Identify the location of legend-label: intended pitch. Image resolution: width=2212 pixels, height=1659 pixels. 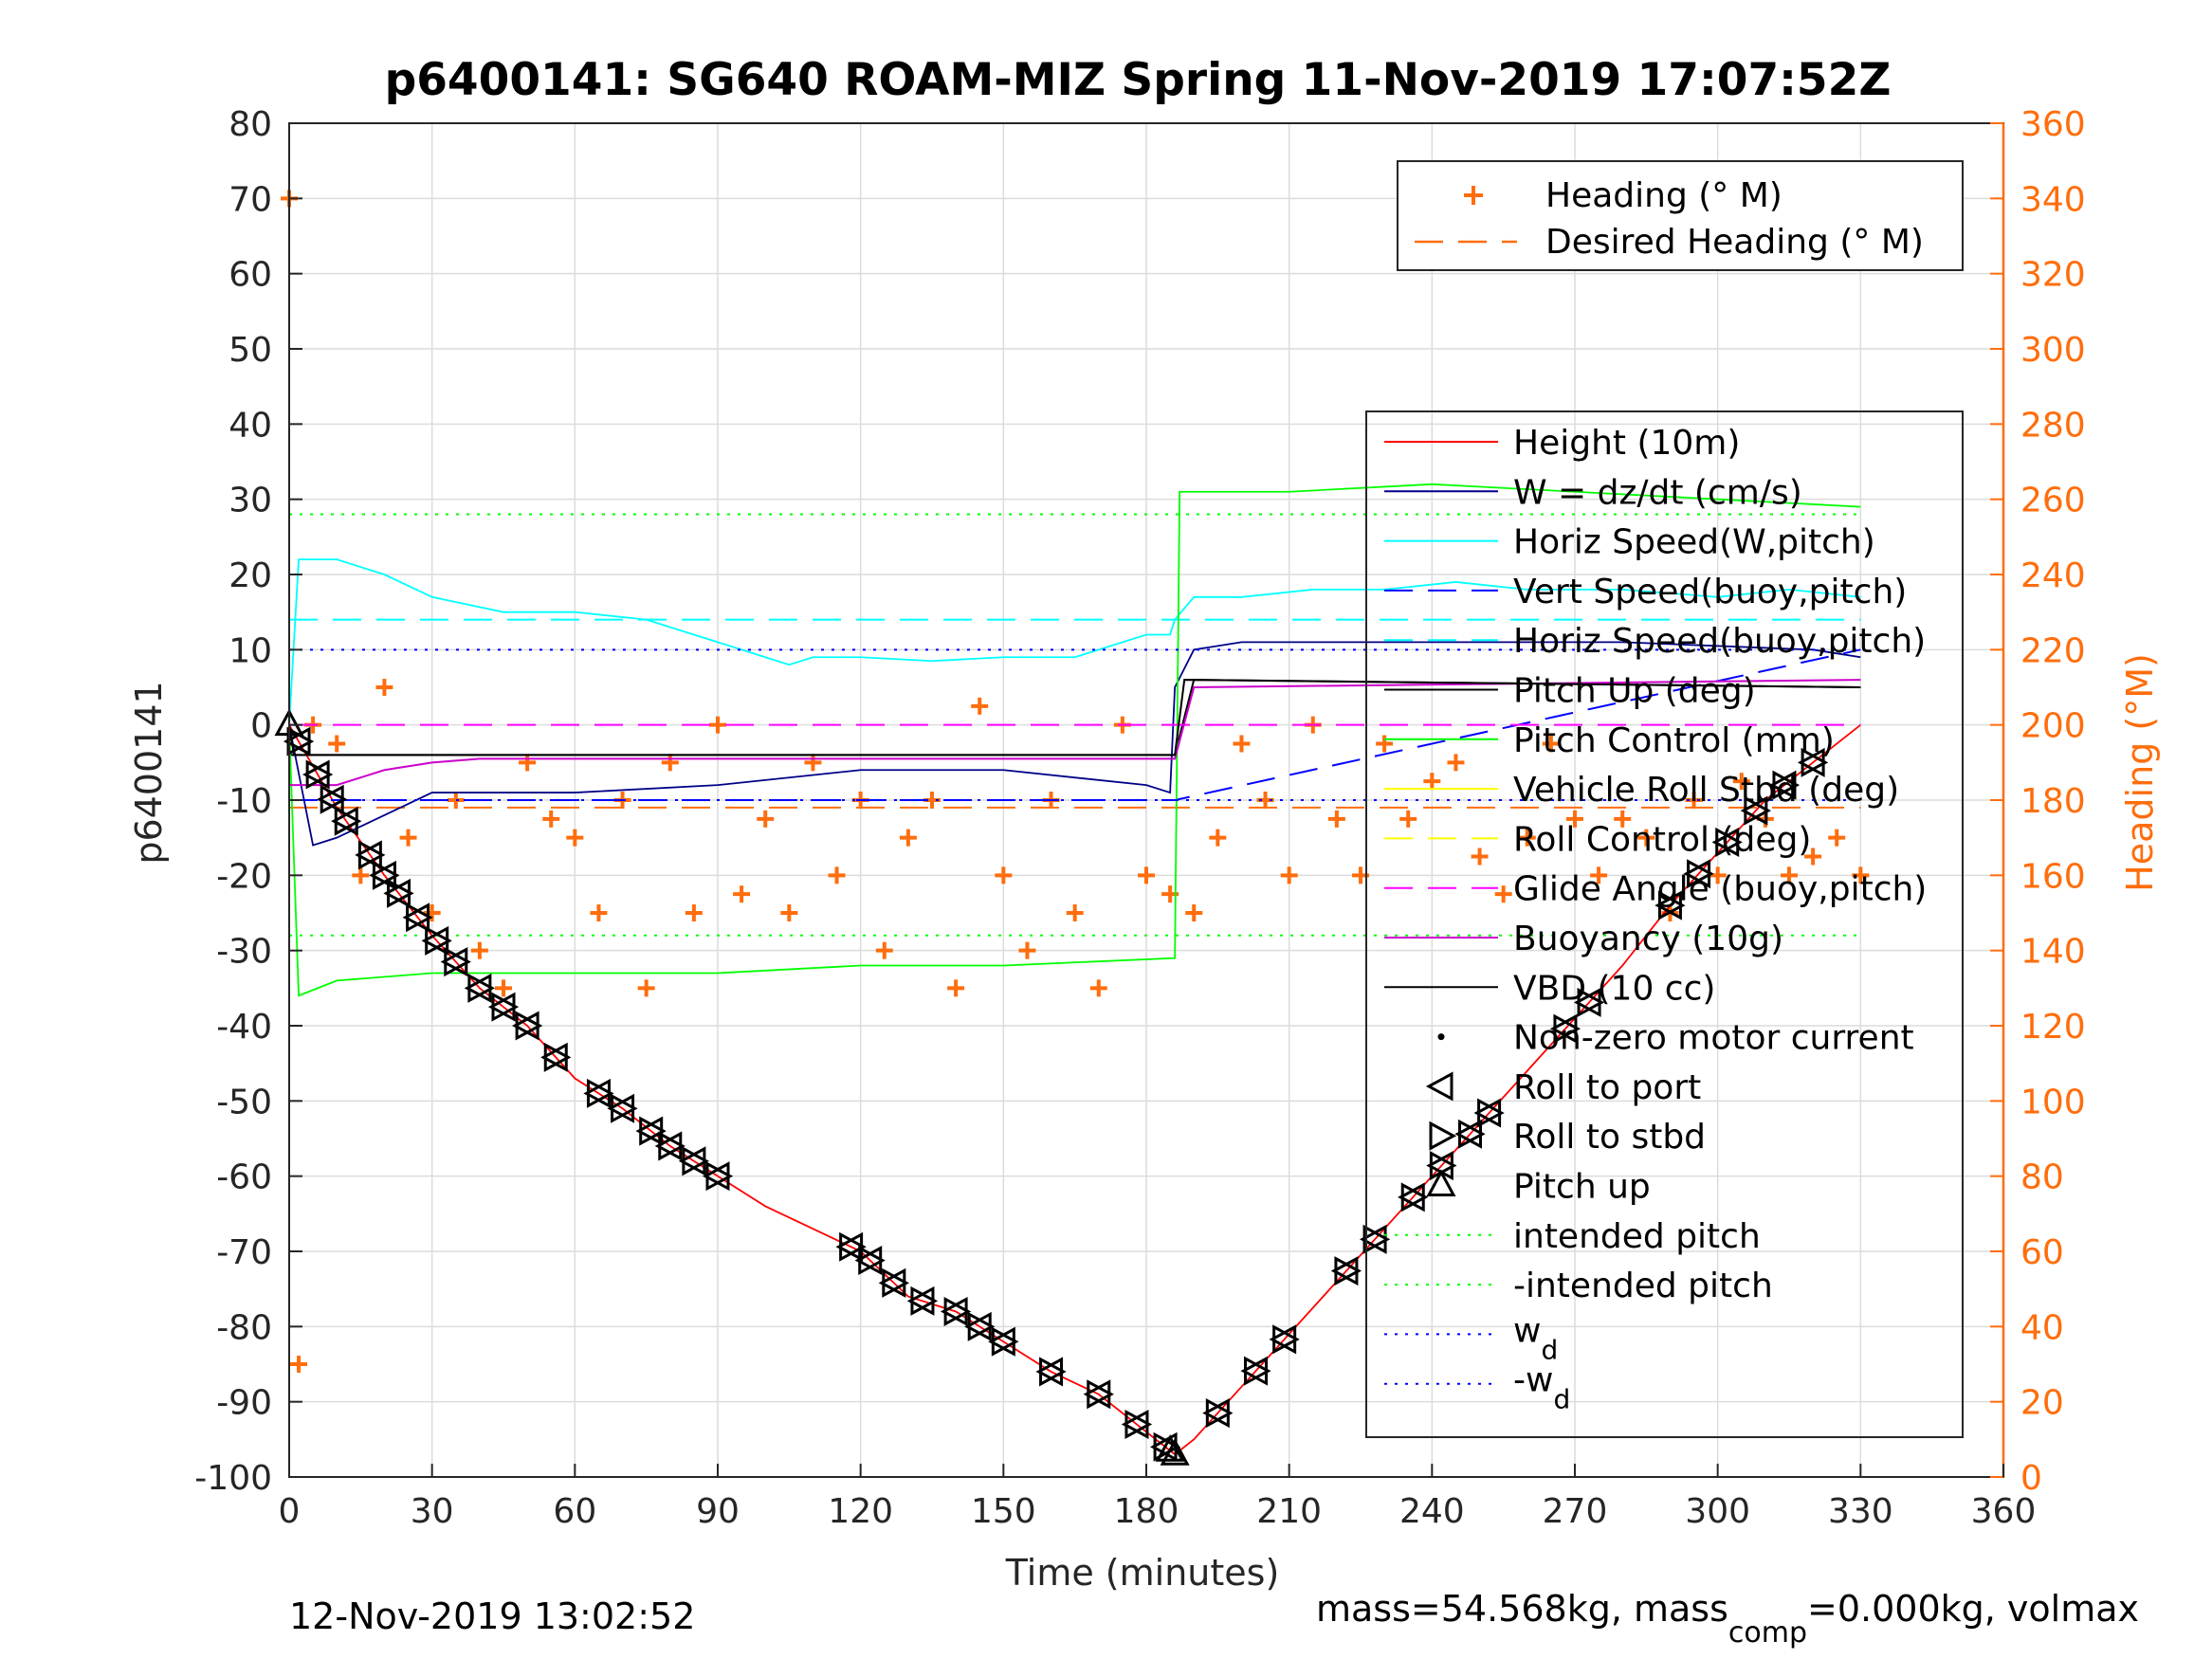
(1637, 1236).